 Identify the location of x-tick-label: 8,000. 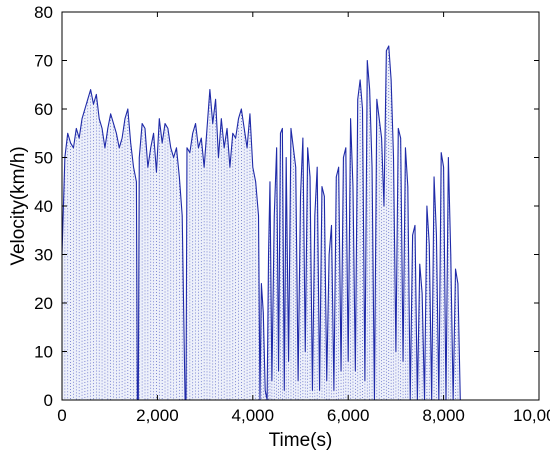
(443, 415).